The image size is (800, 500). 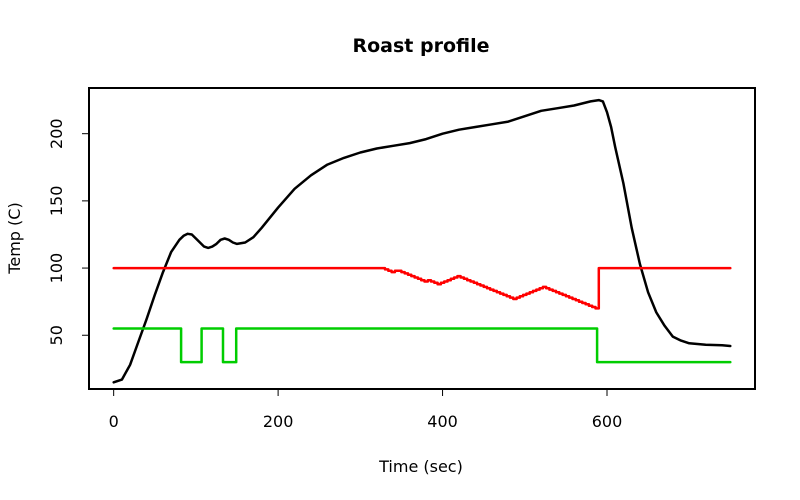 I want to click on x-tick-label: 400, so click(x=442, y=421).